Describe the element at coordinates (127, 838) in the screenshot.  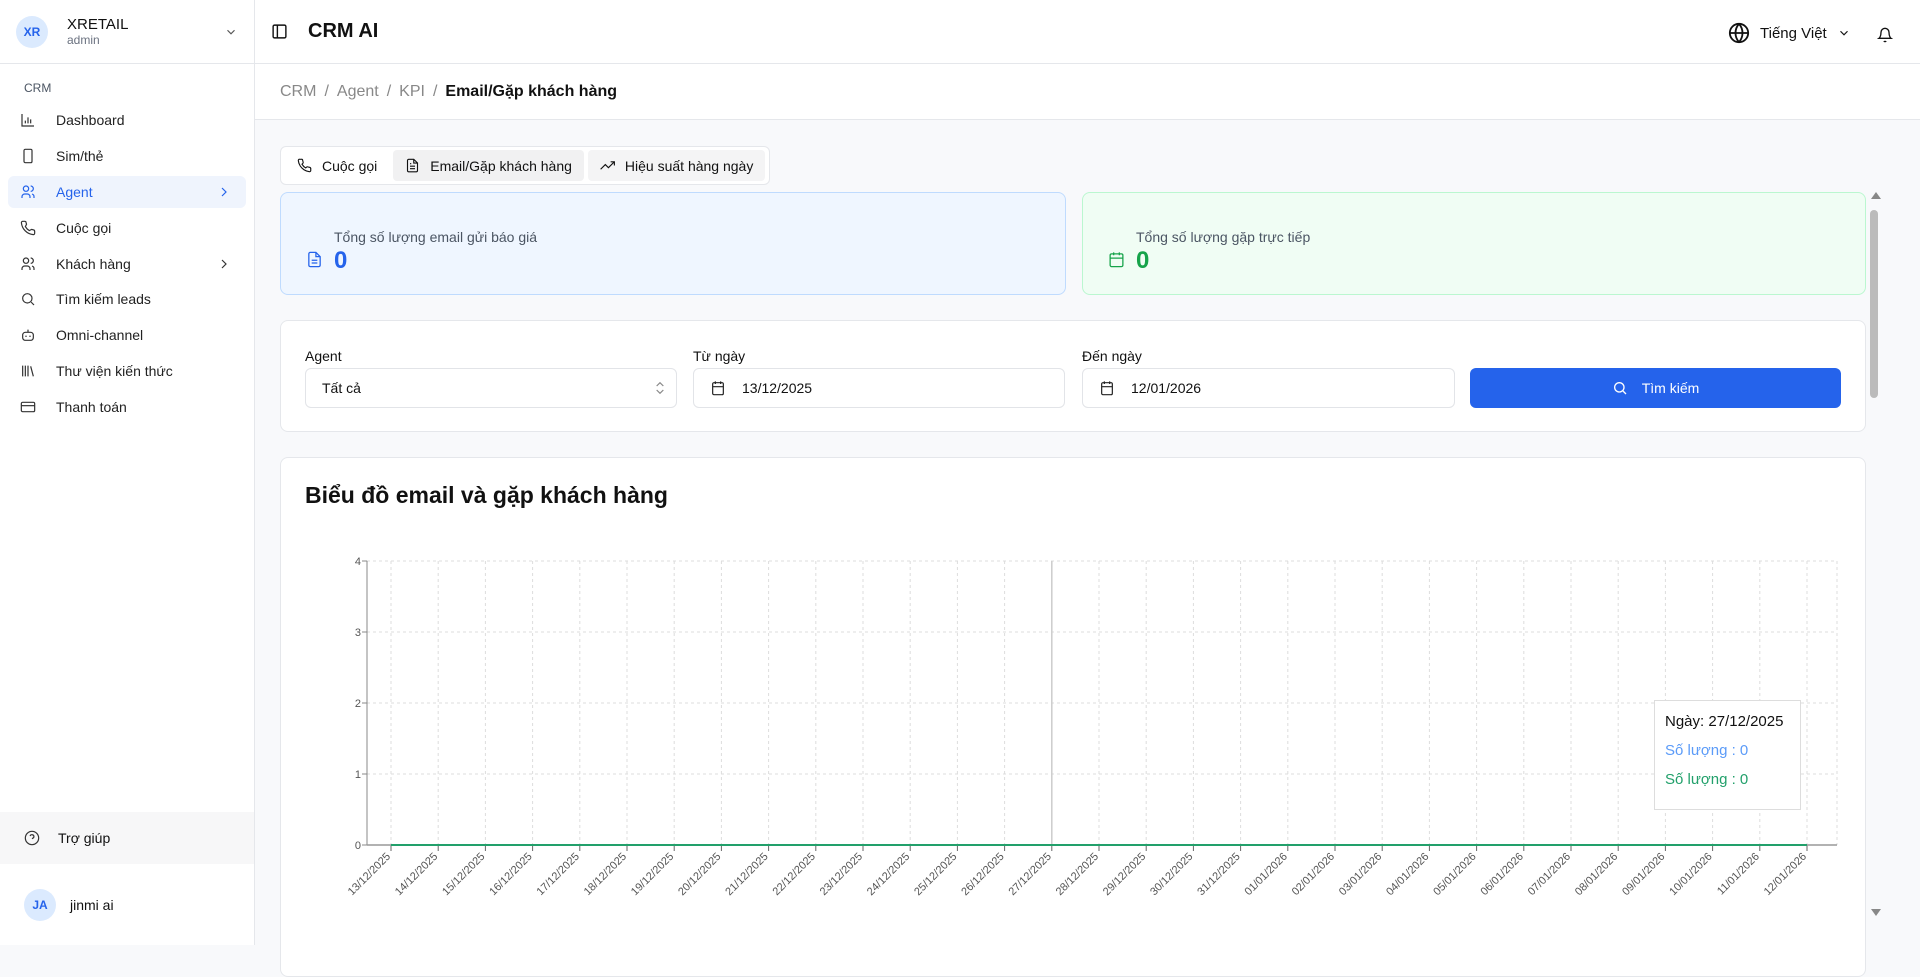
I see `help-link: Trợ giúp` at that location.